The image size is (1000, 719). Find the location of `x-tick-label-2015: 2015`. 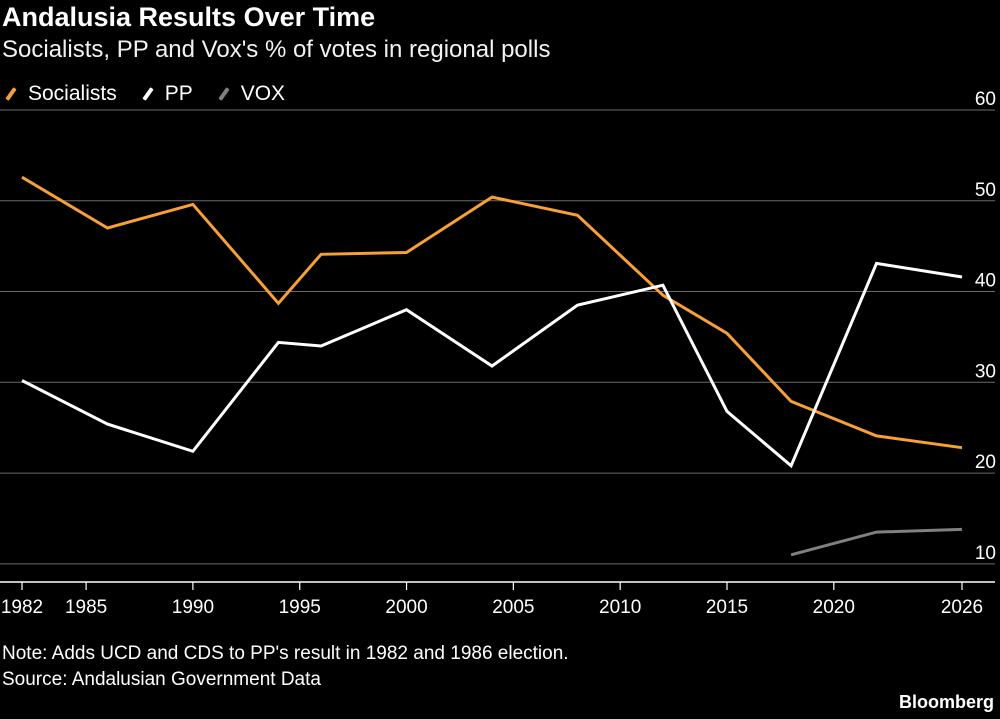

x-tick-label-2015: 2015 is located at coordinates (727, 607).